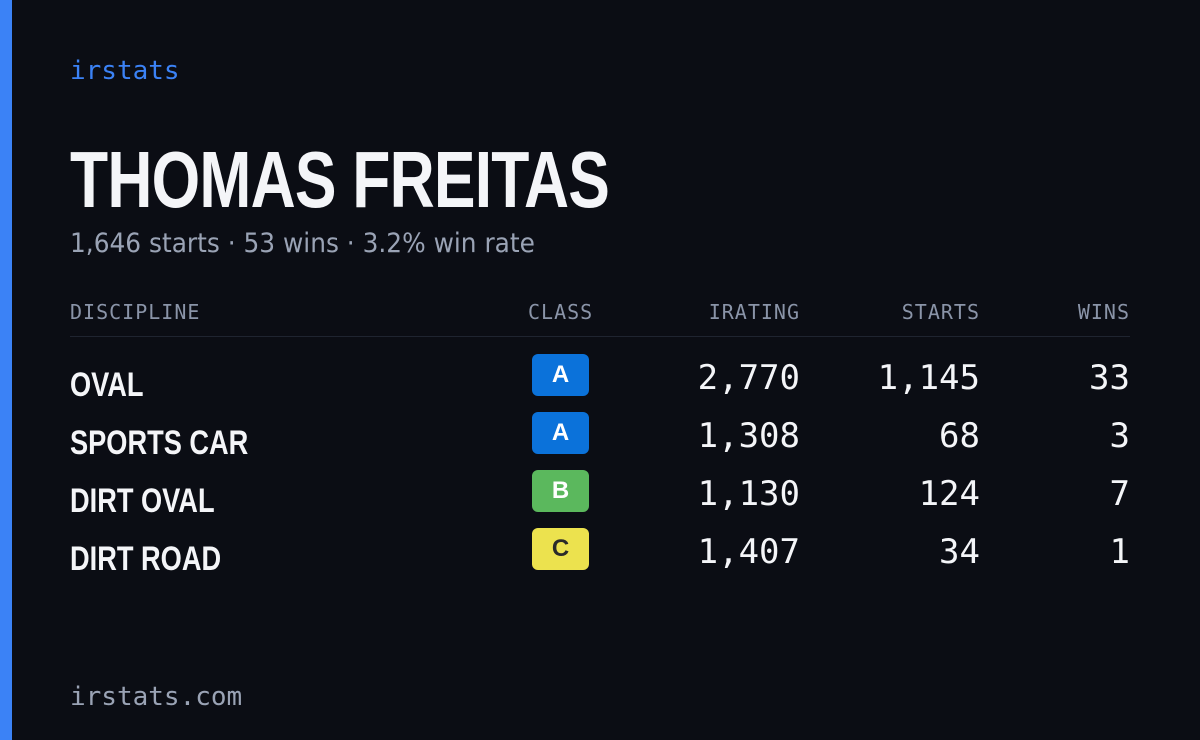  What do you see at coordinates (959, 552) in the screenshot?
I see `stat-value: 34` at bounding box center [959, 552].